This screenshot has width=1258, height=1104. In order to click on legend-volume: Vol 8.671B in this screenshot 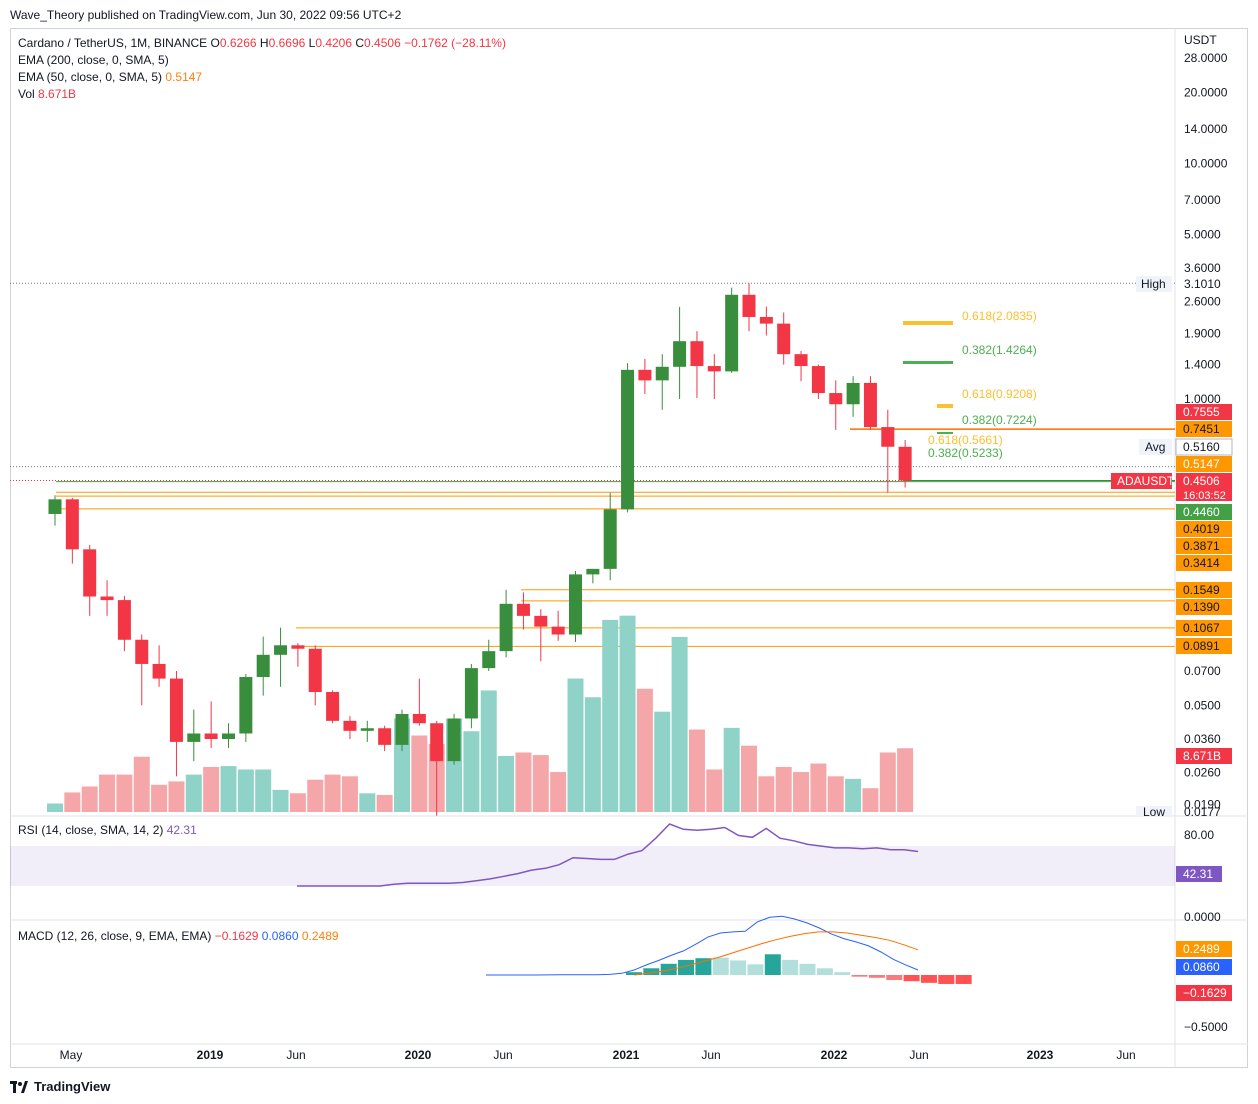, I will do `click(262, 94)`.